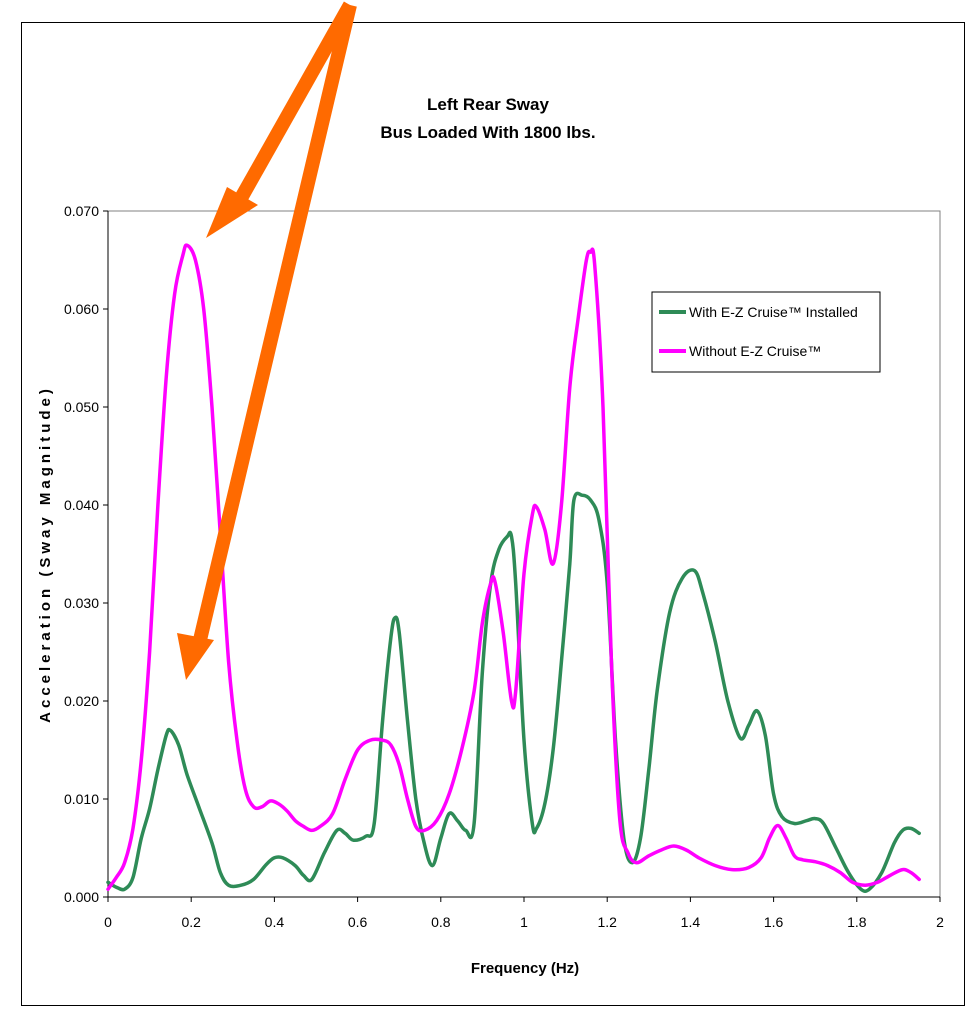  What do you see at coordinates (81, 505) in the screenshot?
I see `y-tick-label: 0.040` at bounding box center [81, 505].